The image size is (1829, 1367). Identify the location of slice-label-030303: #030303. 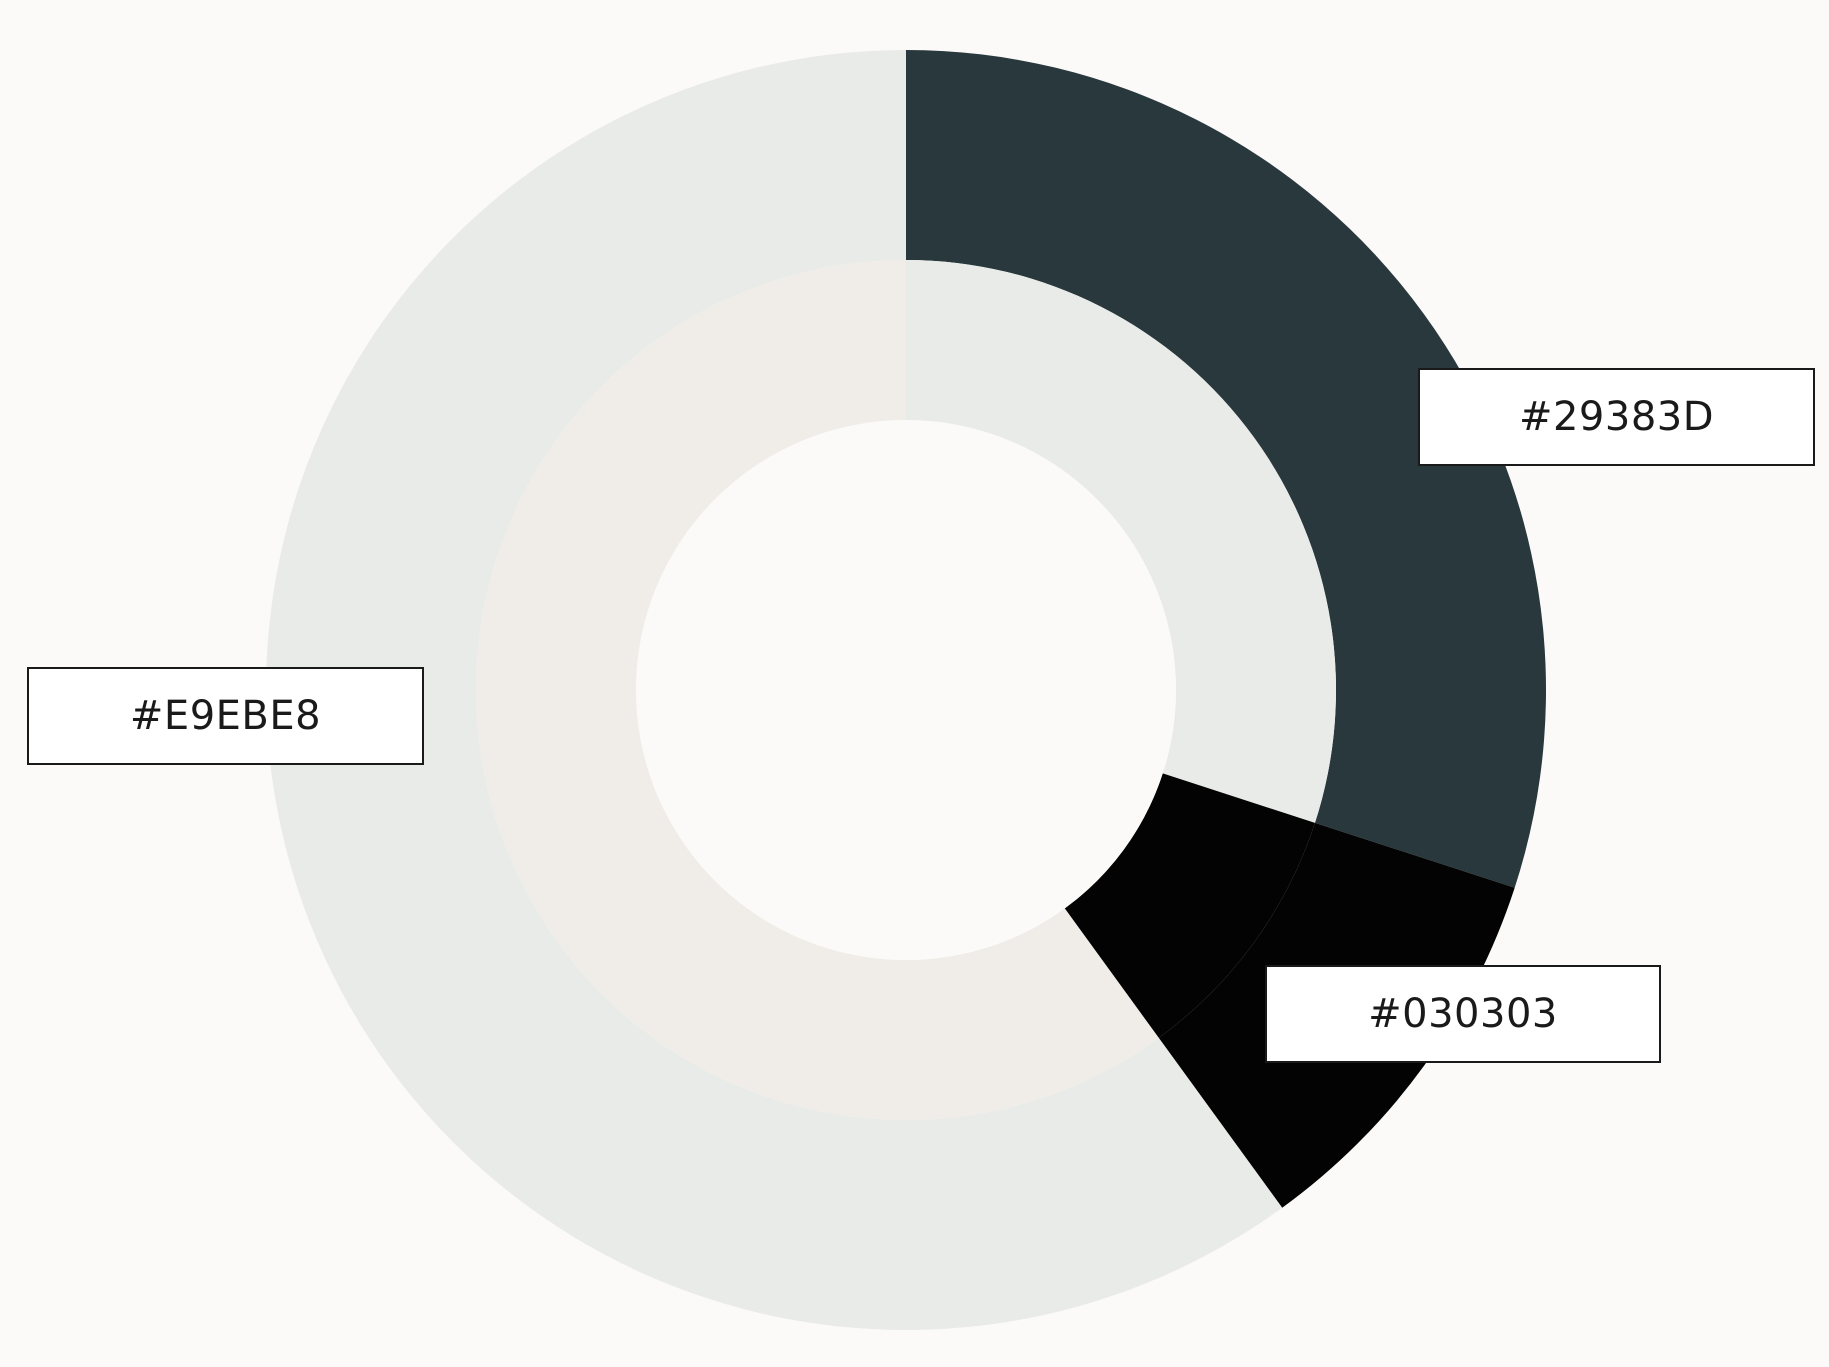
(1463, 1014).